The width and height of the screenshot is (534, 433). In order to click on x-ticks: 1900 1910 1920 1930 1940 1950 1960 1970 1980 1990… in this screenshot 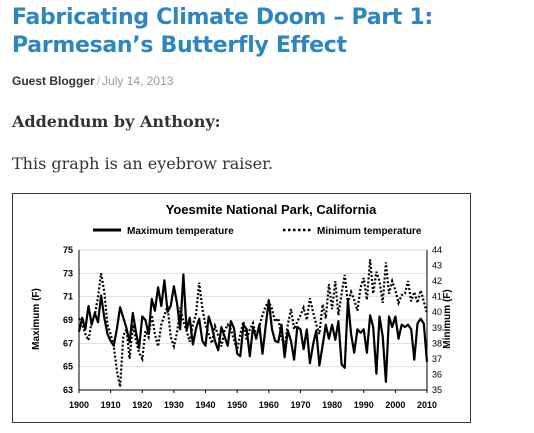, I will do `click(253, 400)`.